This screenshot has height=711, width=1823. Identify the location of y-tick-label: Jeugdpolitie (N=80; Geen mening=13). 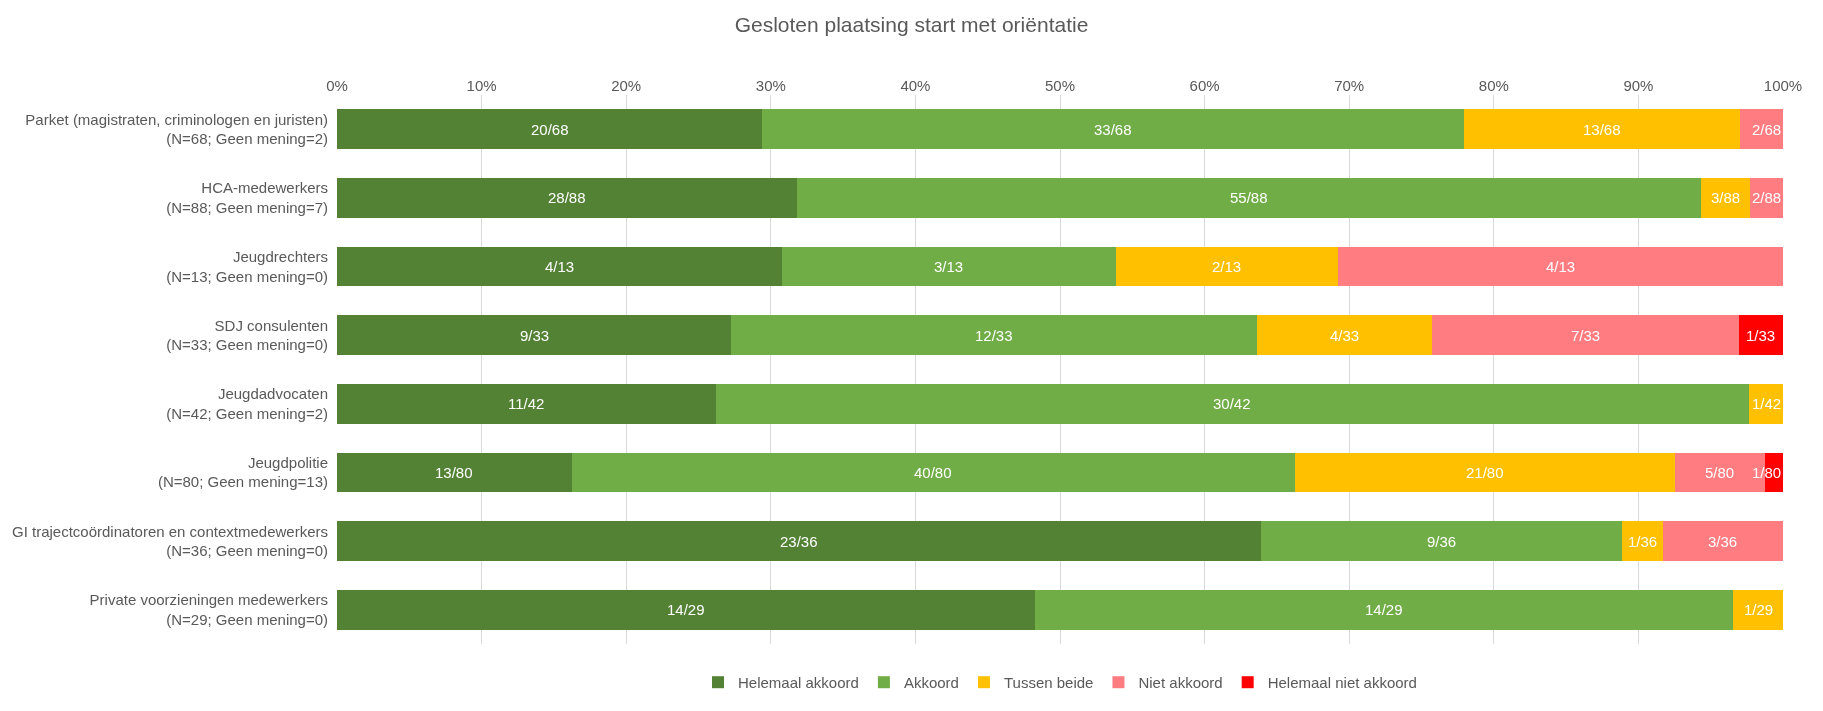
(242, 472).